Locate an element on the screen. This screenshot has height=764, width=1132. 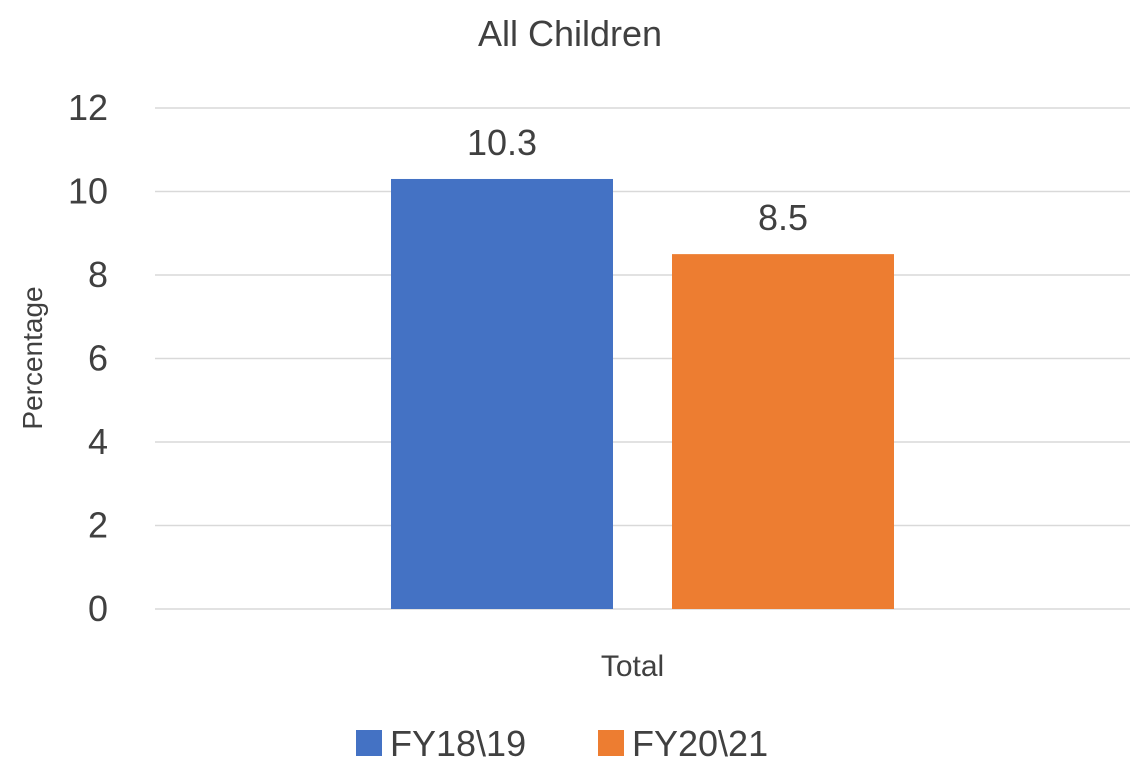
y-tick-label: 4 is located at coordinates (98, 441).